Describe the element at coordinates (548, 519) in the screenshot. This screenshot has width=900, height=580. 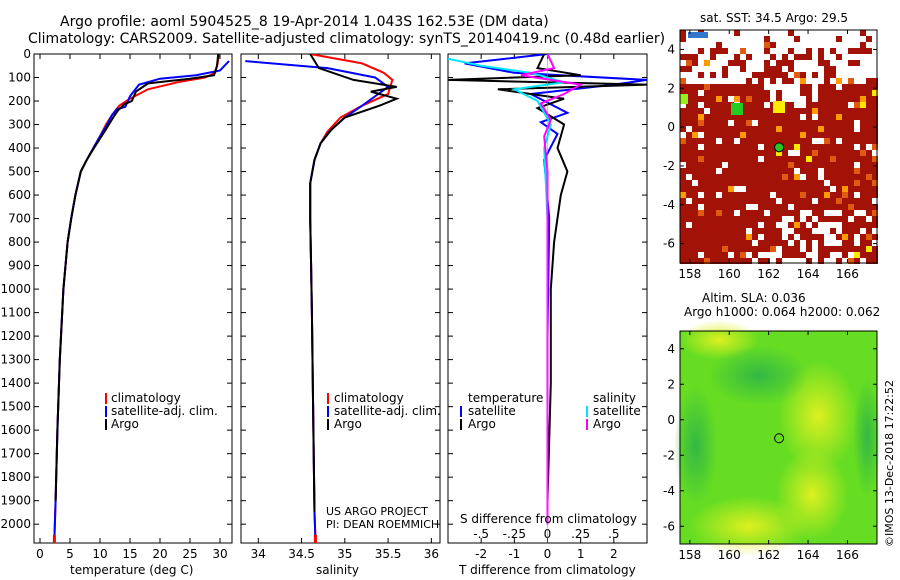
I see `s-diff-xlabel: S difference from climatology` at that location.